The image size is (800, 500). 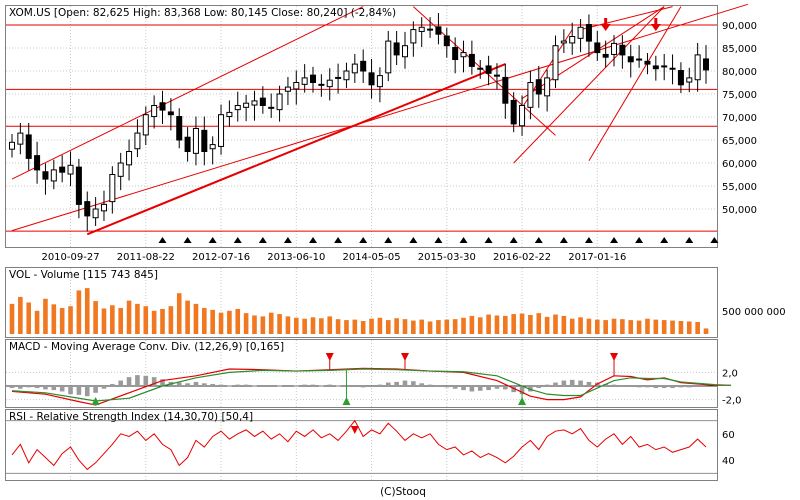 What do you see at coordinates (730, 373) in the screenshot?
I see `macd-y-tick-label: 2,0` at bounding box center [730, 373].